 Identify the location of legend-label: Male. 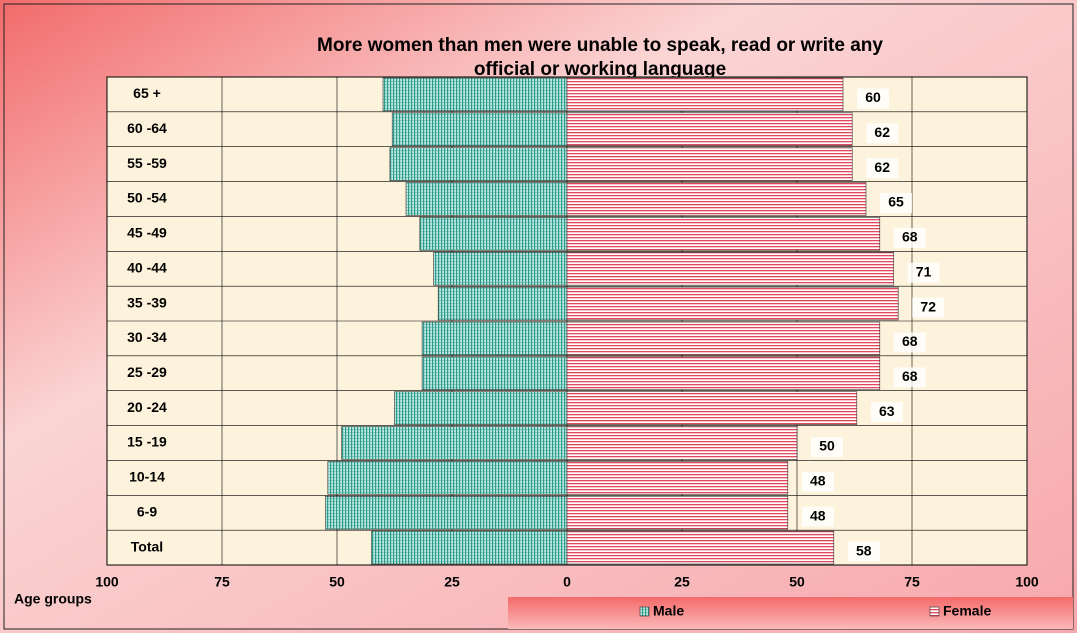
(668, 611).